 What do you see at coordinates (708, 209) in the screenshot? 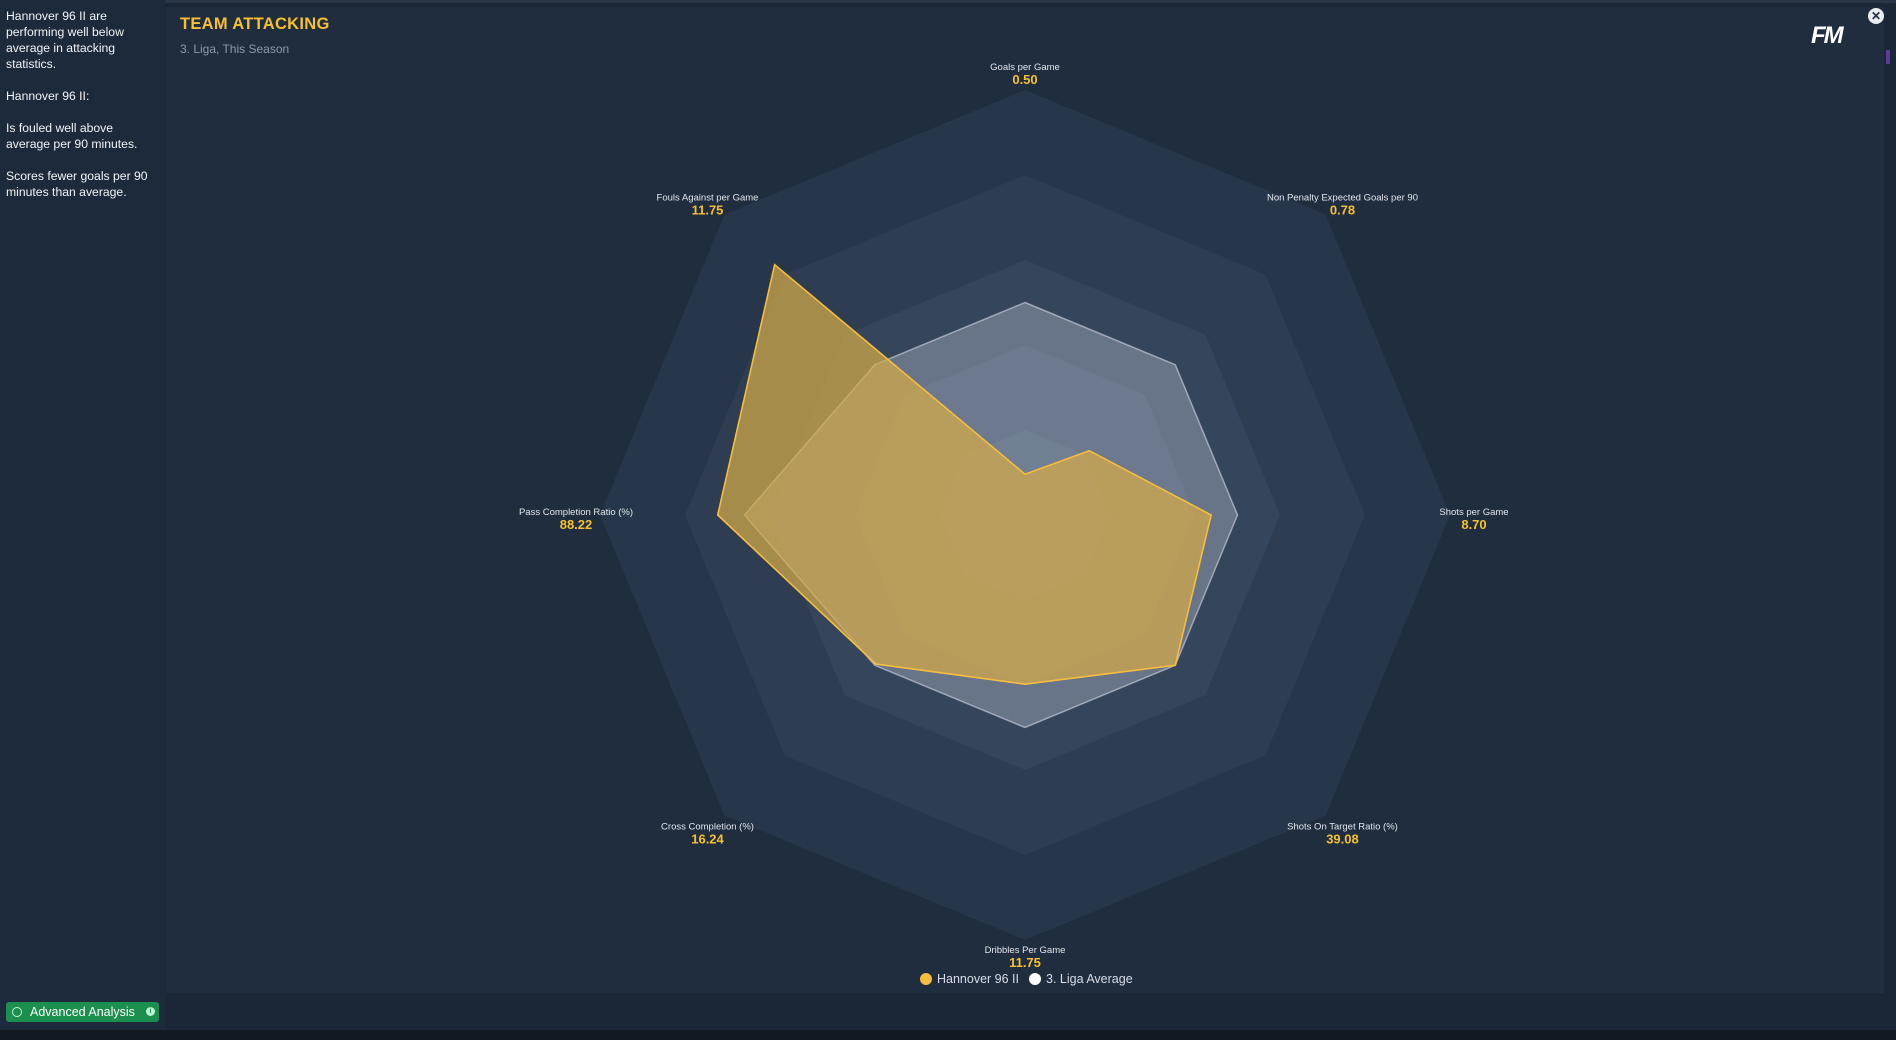
I see `axis-value-8: 11.75` at bounding box center [708, 209].